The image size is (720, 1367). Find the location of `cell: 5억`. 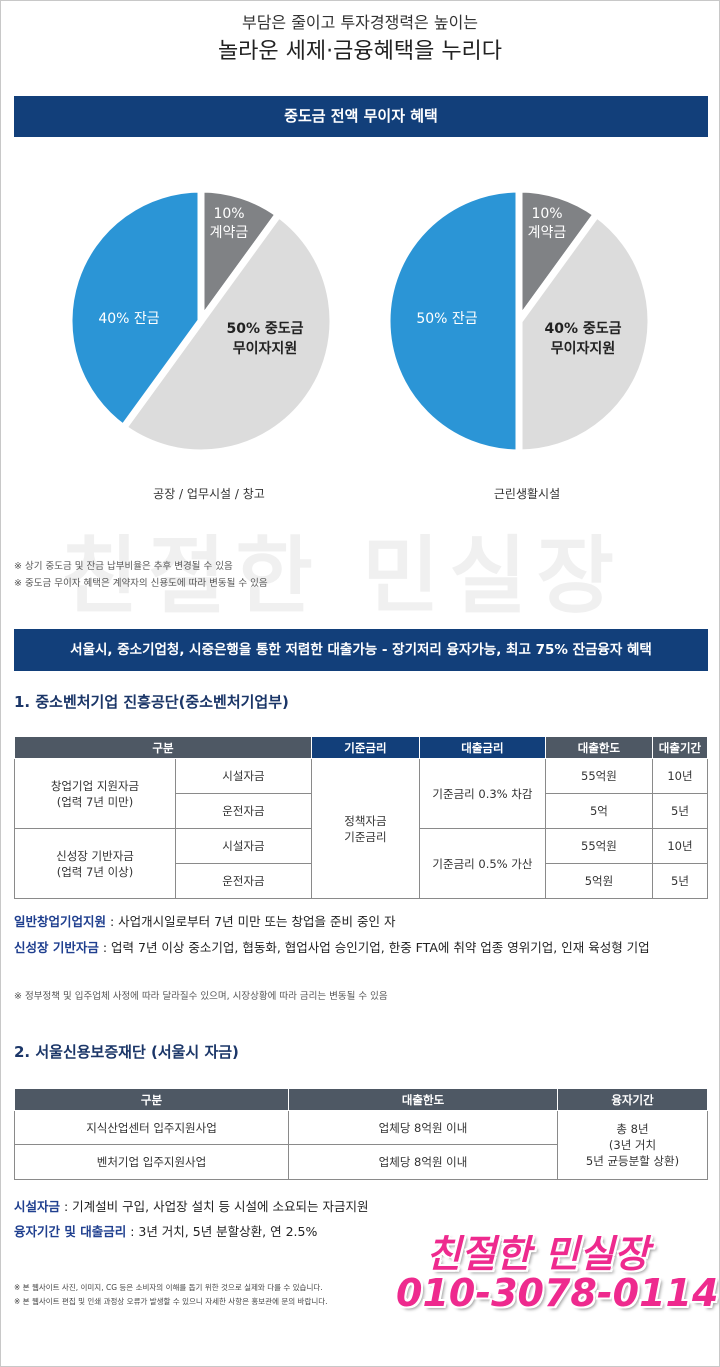

cell: 5억 is located at coordinates (598, 811).